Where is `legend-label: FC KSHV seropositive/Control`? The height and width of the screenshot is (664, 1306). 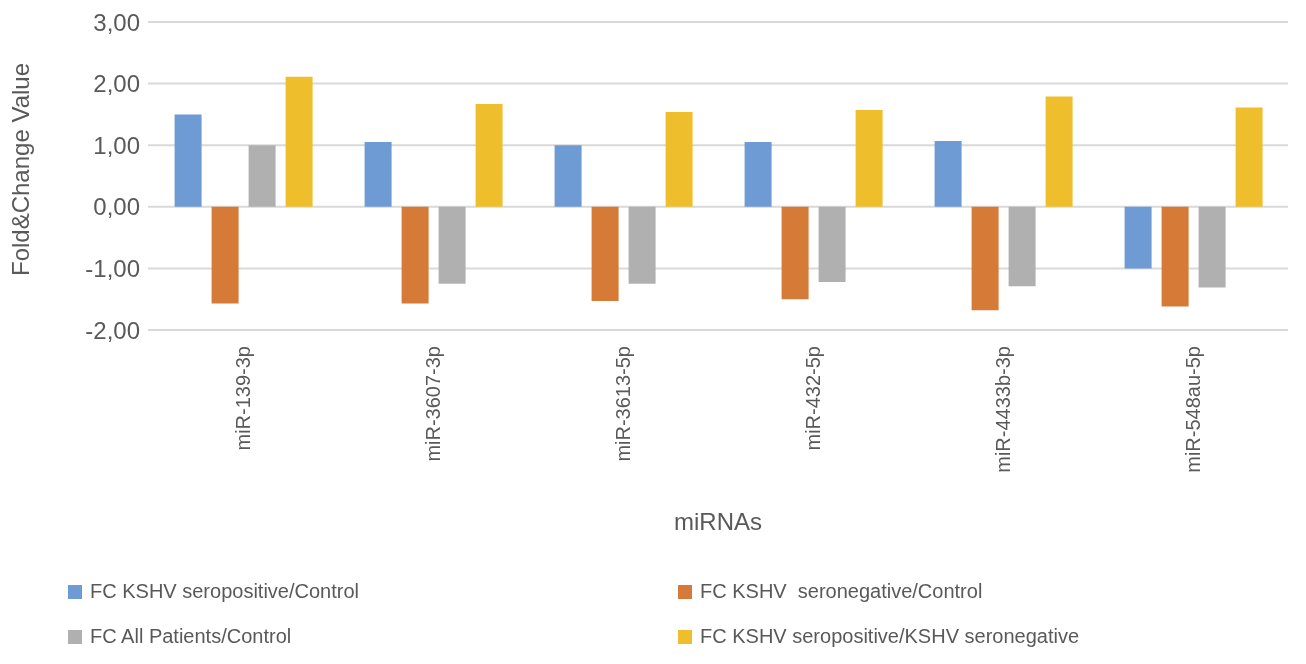
legend-label: FC KSHV seropositive/Control is located at coordinates (224, 591).